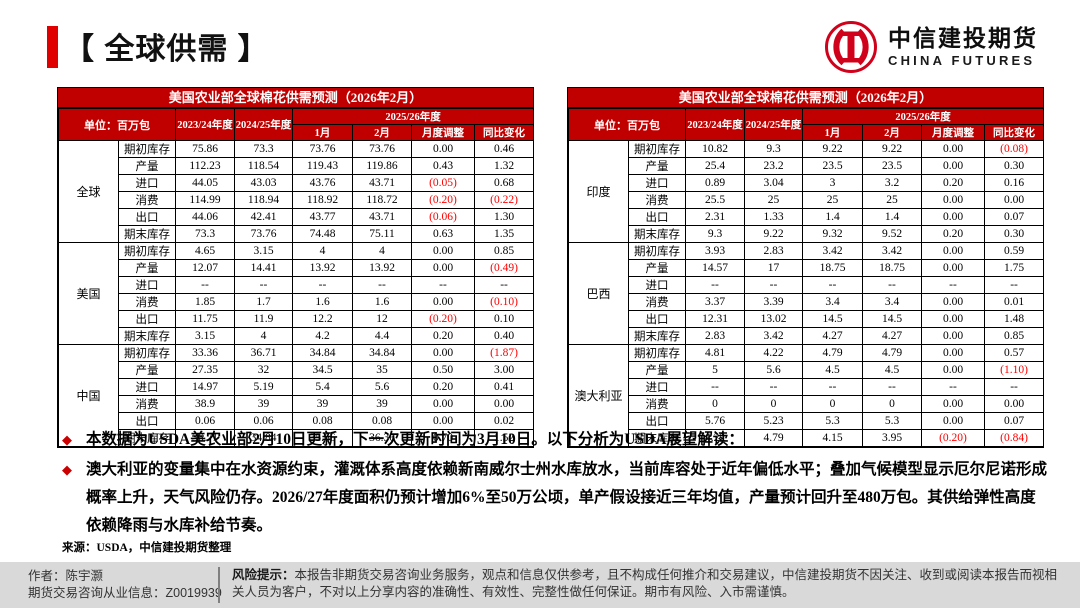 The width and height of the screenshot is (1080, 608). I want to click on value-cell: 1.52, so click(504, 438).